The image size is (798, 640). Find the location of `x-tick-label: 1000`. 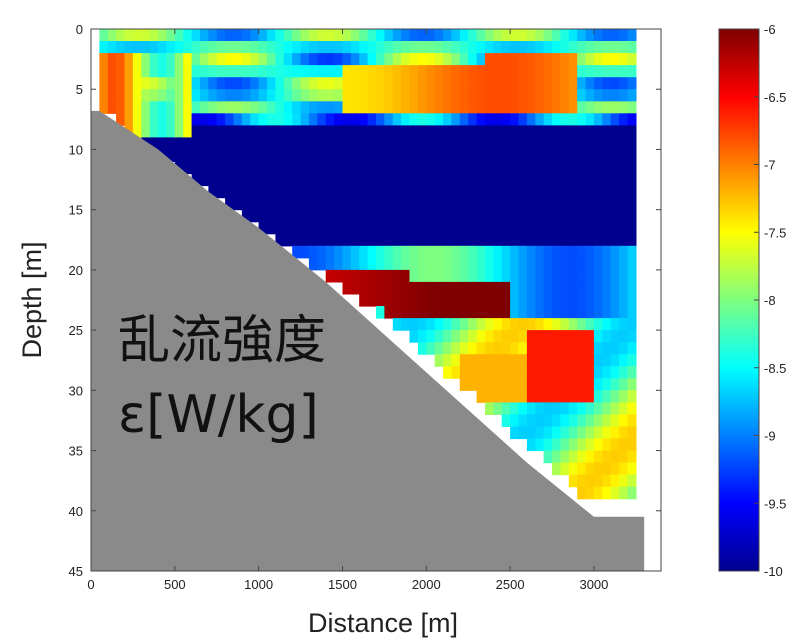

x-tick-label: 1000 is located at coordinates (258, 584).